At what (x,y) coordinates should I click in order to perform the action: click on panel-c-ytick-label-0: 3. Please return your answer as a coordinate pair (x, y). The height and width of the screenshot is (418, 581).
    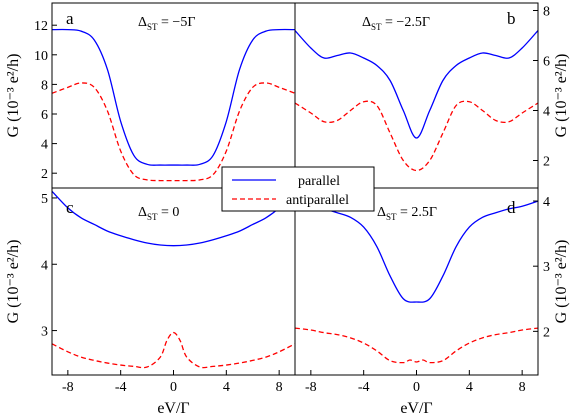
    Looking at the image, I should click on (44, 332).